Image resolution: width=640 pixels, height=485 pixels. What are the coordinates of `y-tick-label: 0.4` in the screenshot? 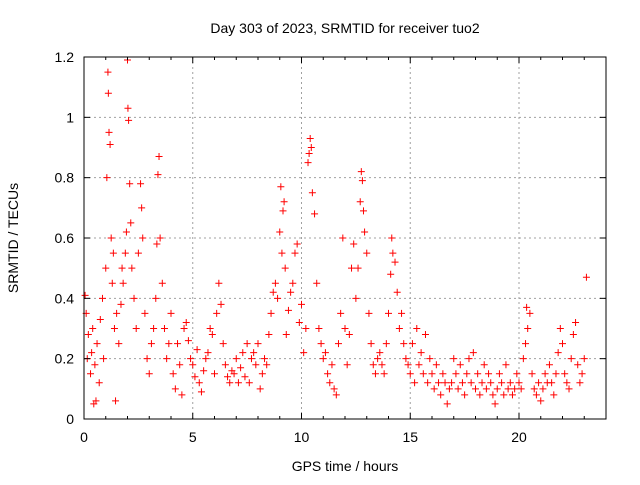 It's located at (65, 298).